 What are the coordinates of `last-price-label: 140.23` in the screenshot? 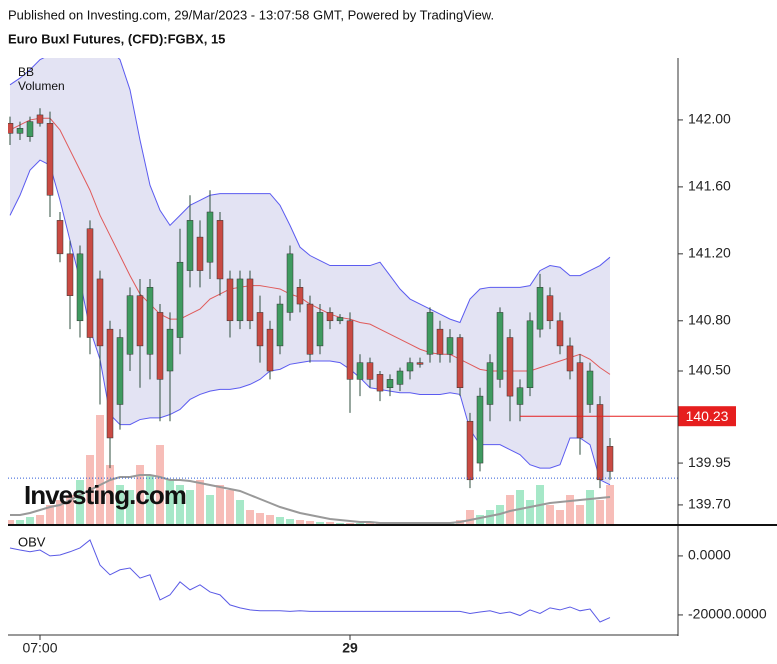 It's located at (707, 416).